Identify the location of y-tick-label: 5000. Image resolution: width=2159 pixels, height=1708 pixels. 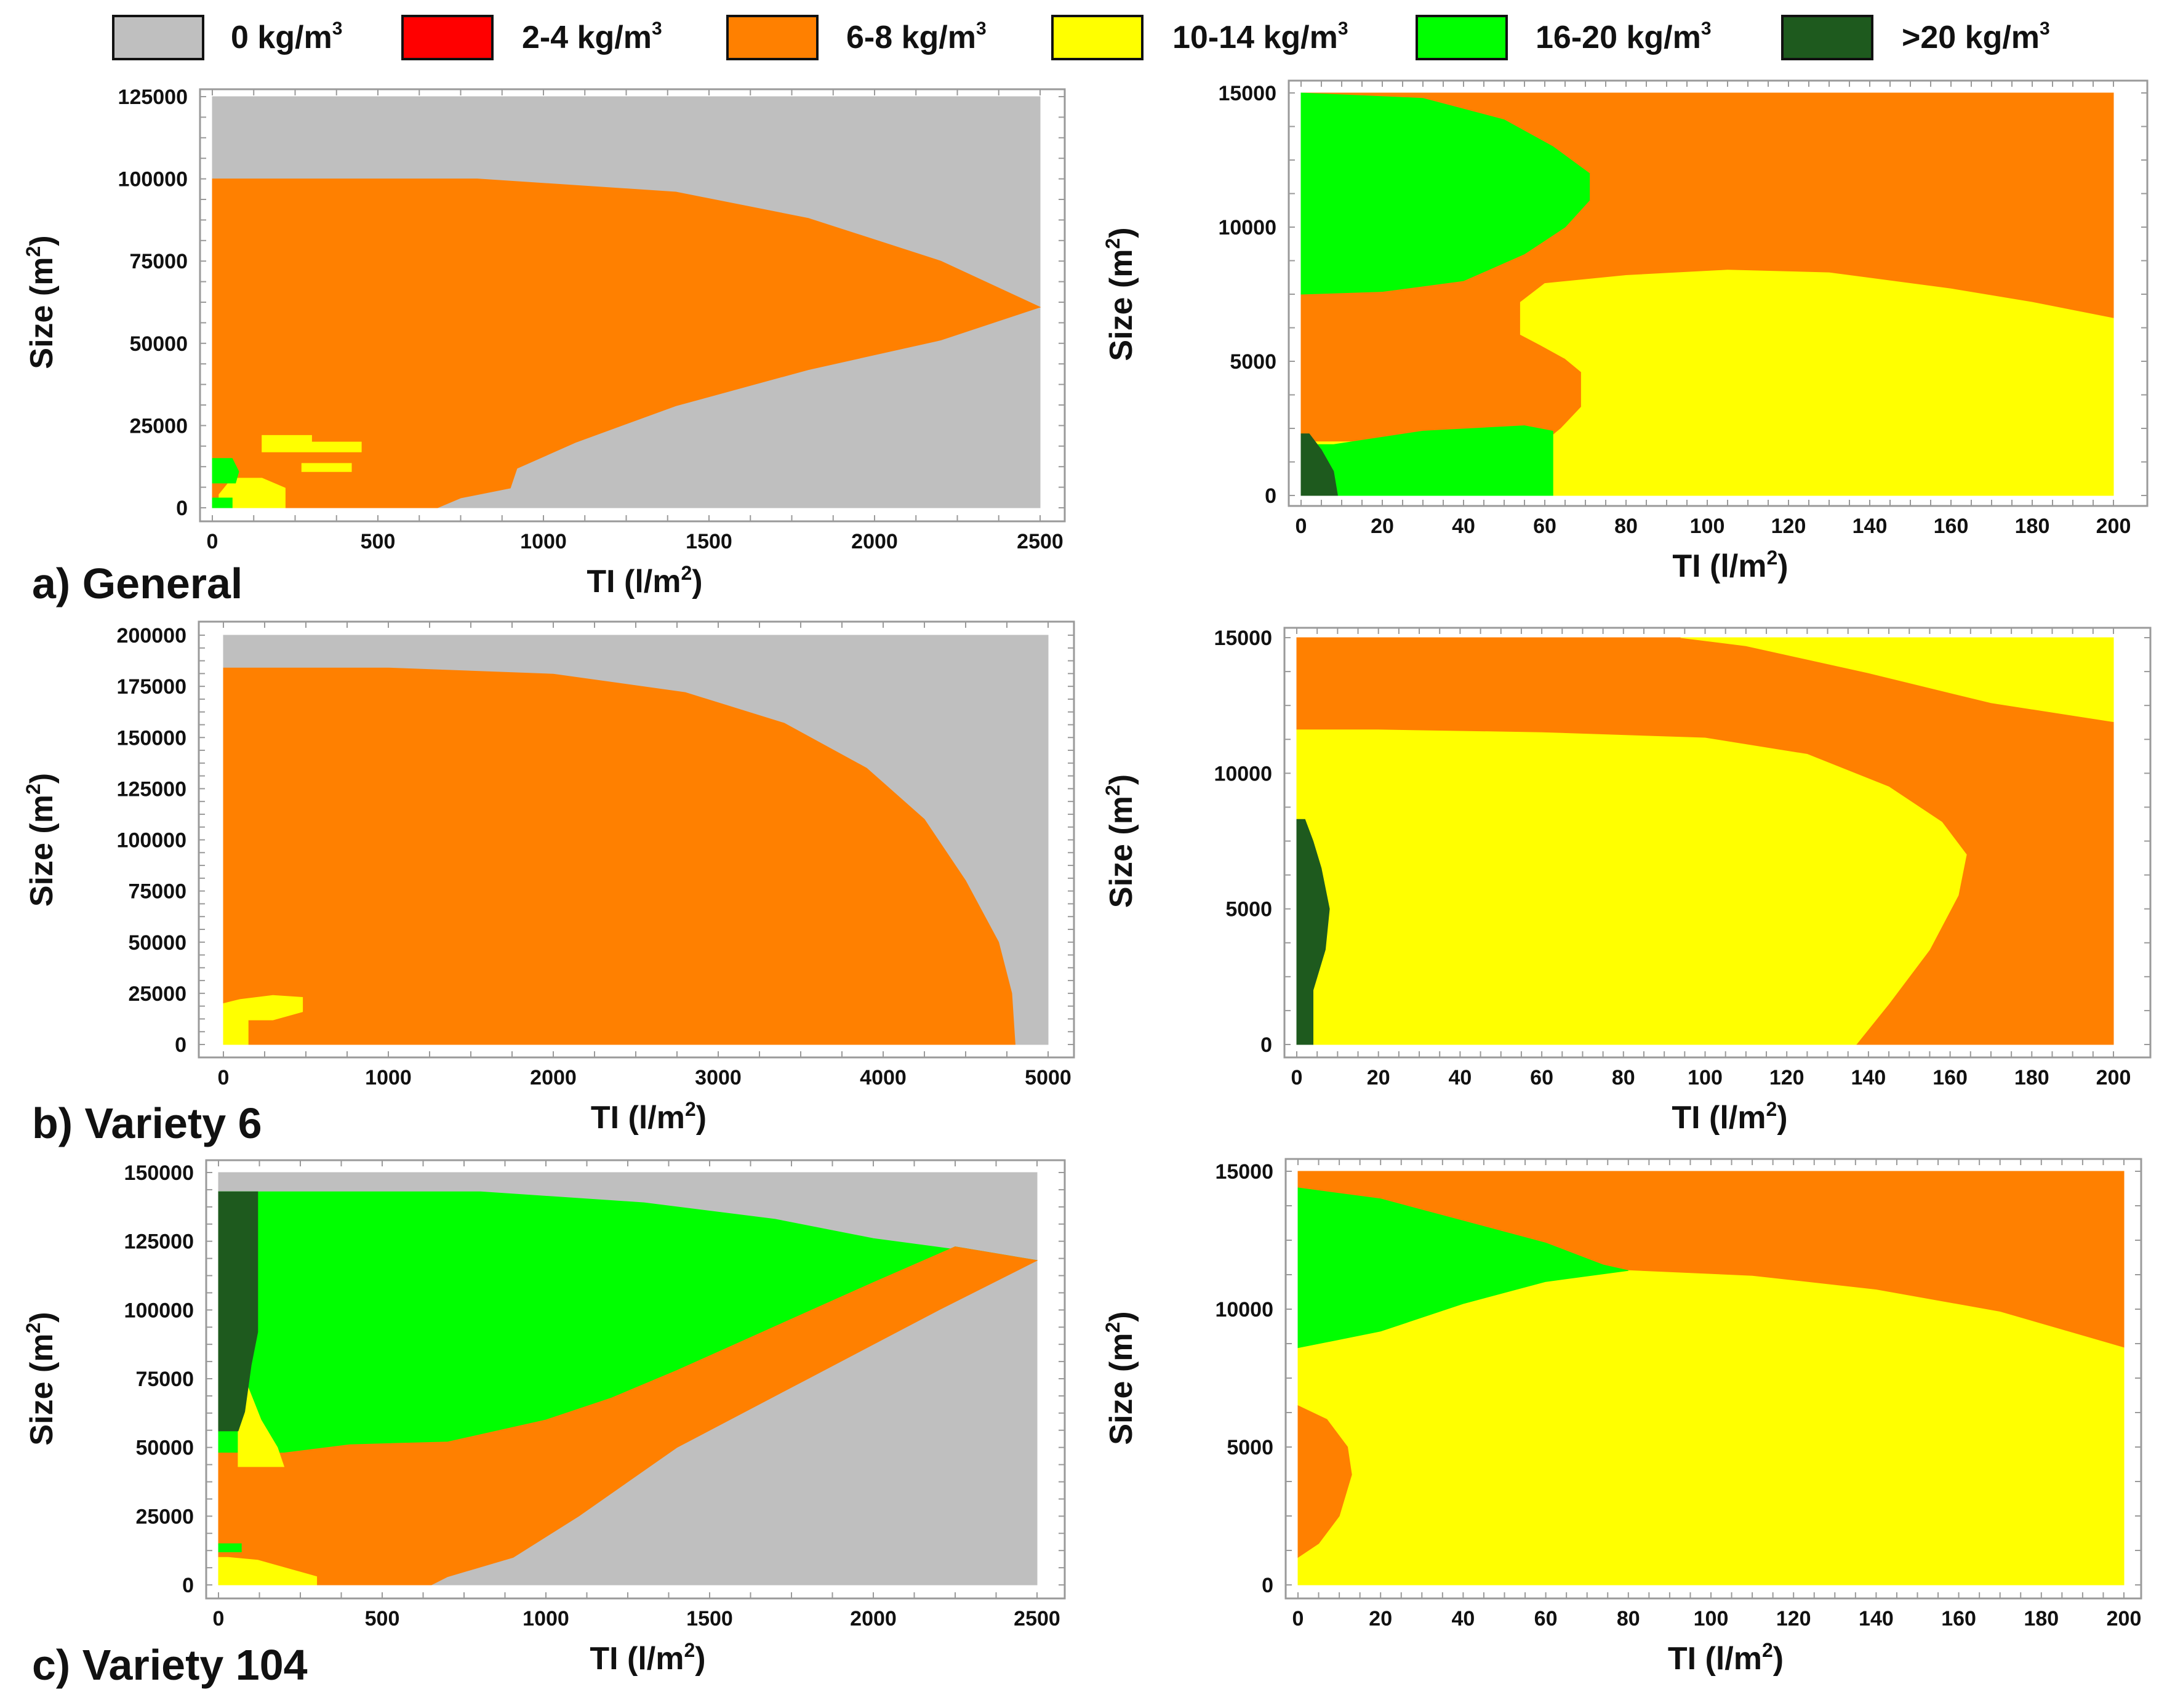
(1253, 362).